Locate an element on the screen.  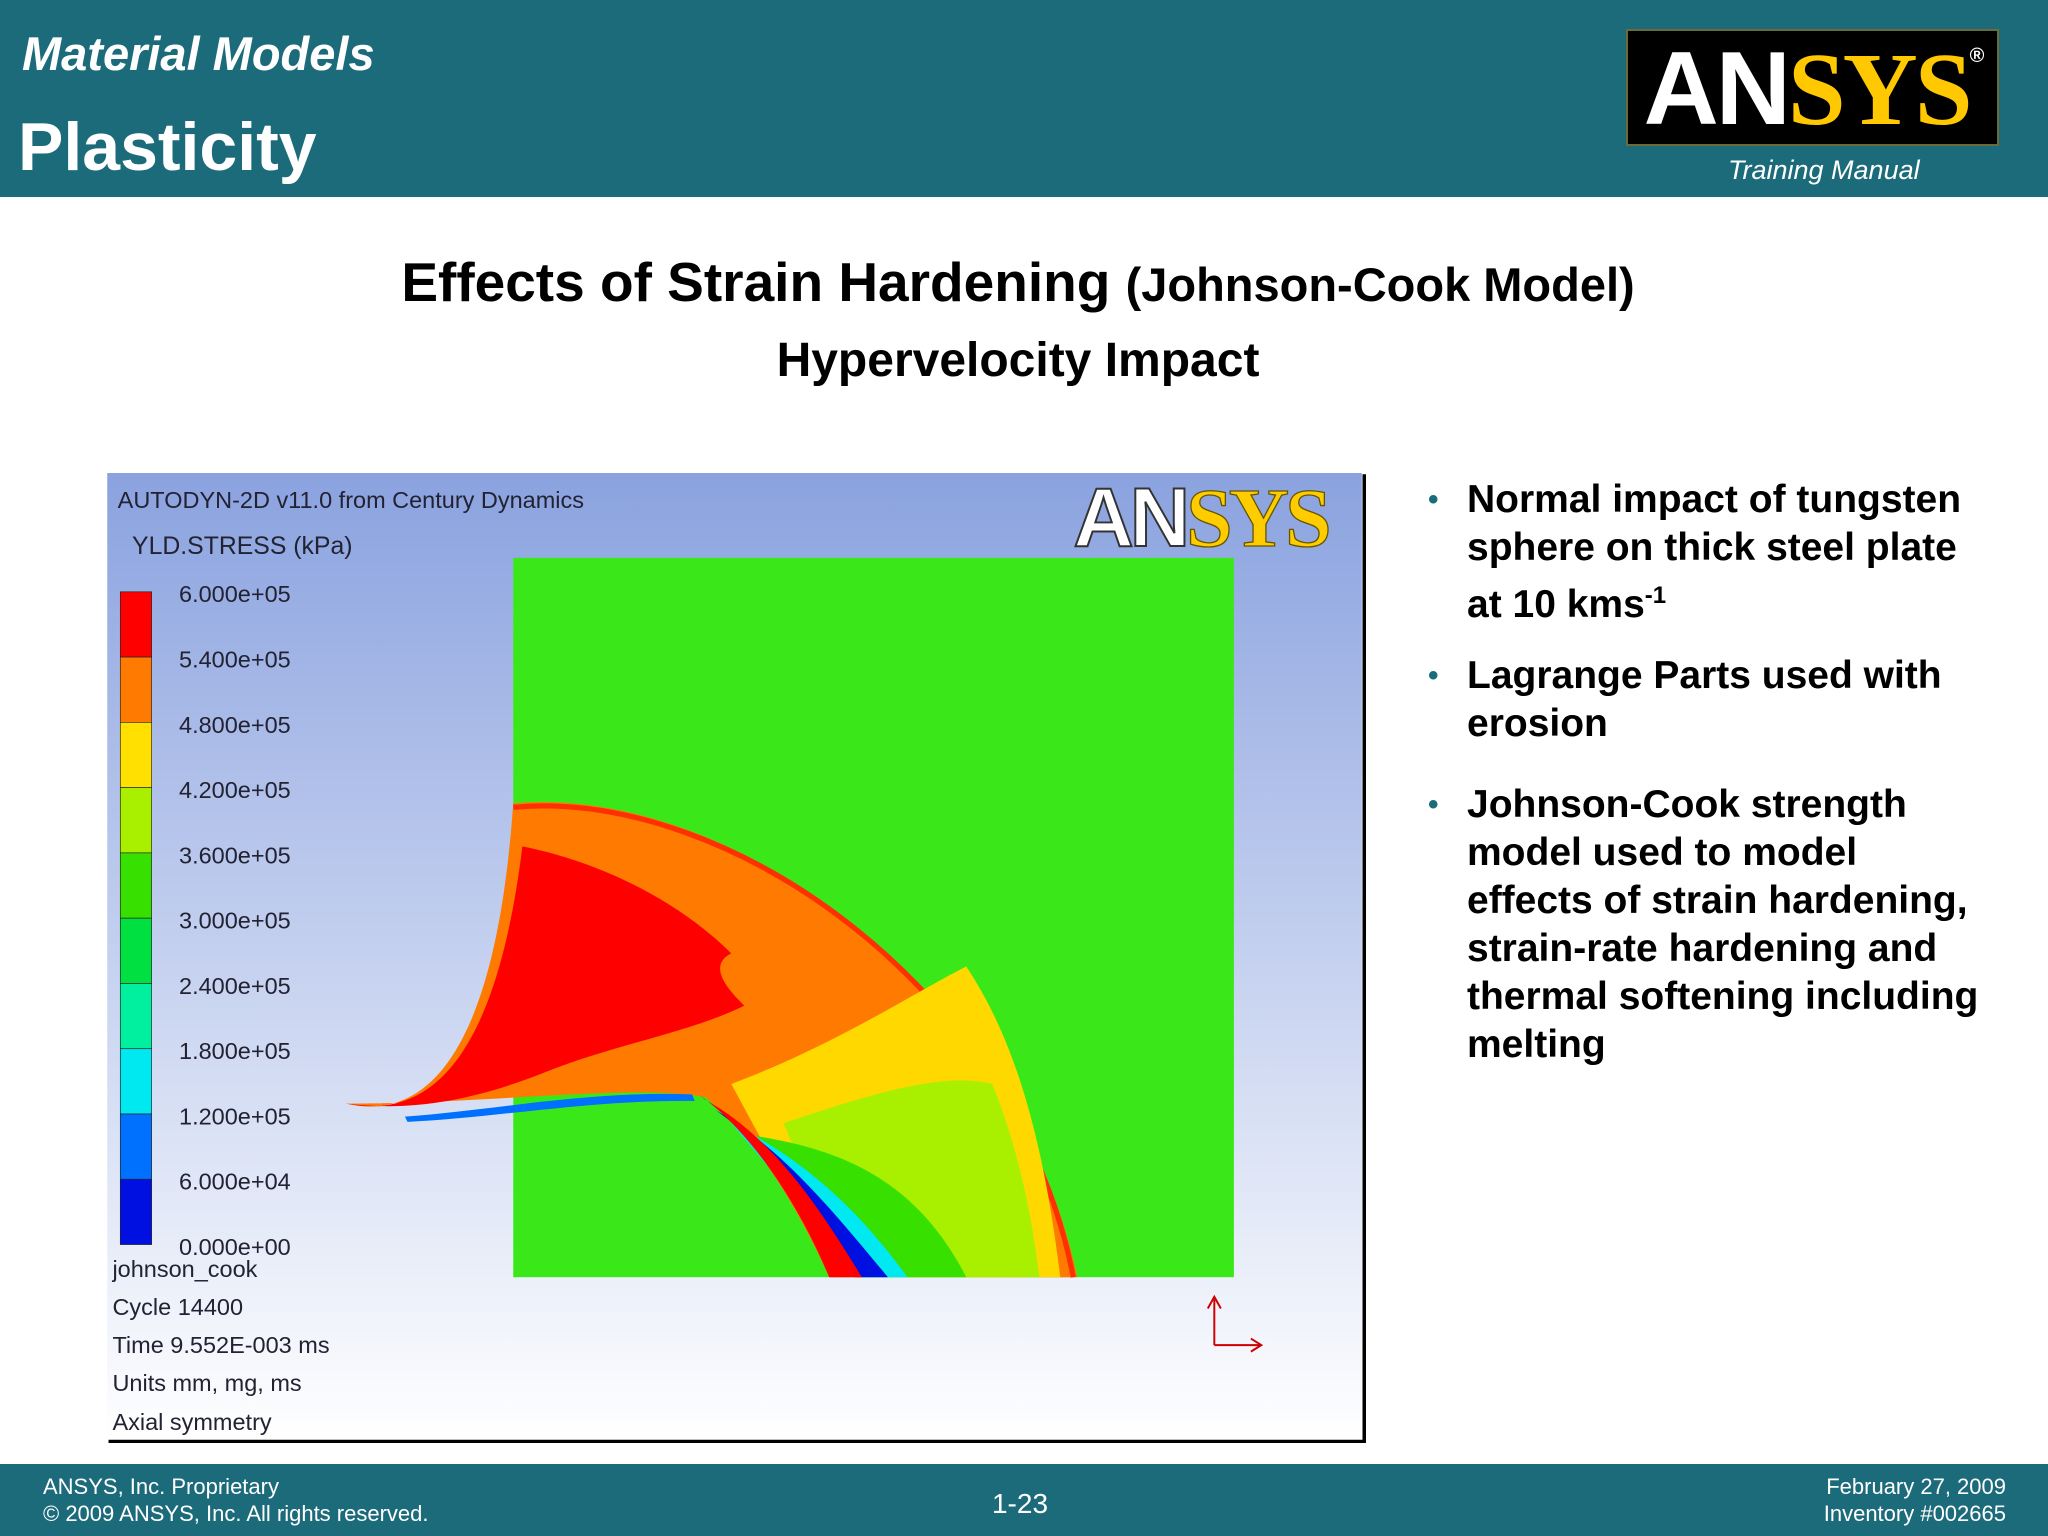
program-label: AUTODYN-2D v11.0 from Century Dynamics is located at coordinates (351, 500).